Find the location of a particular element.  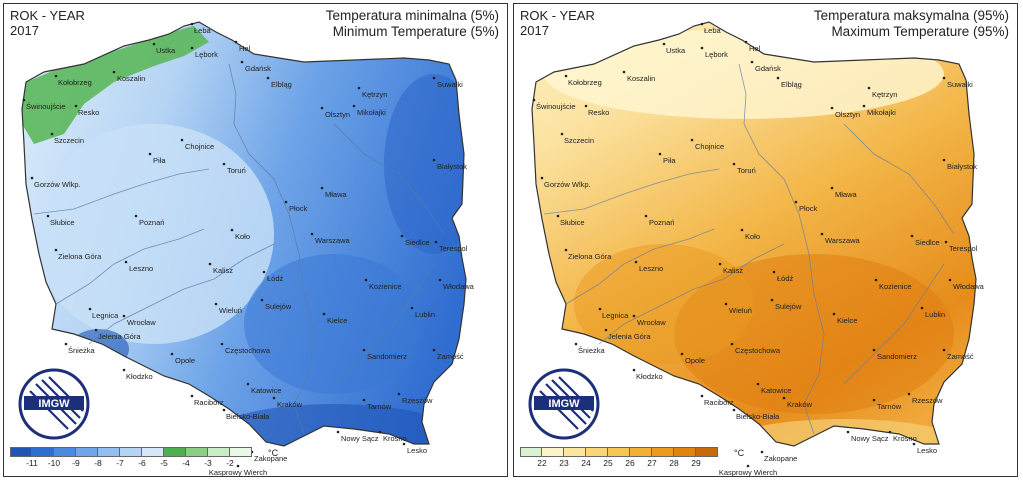

city-label: Słubice is located at coordinates (62, 222).